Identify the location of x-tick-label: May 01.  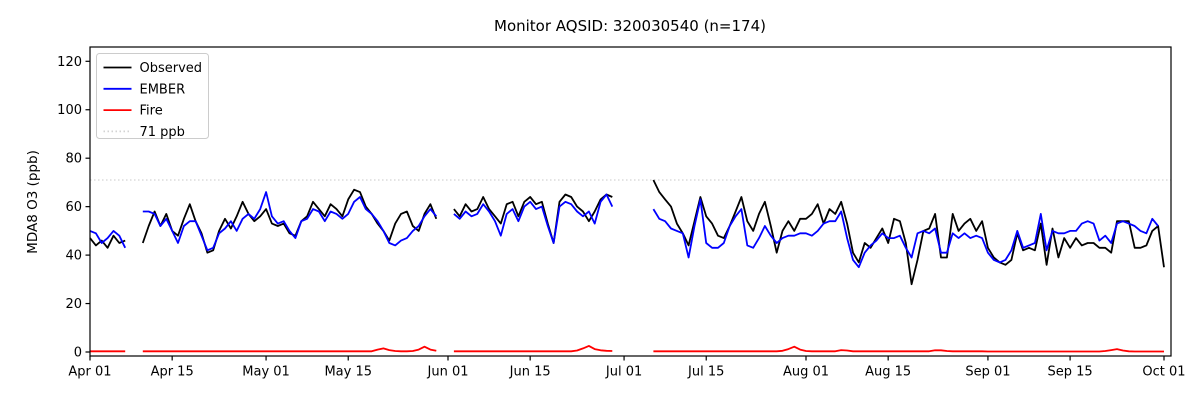
(266, 372).